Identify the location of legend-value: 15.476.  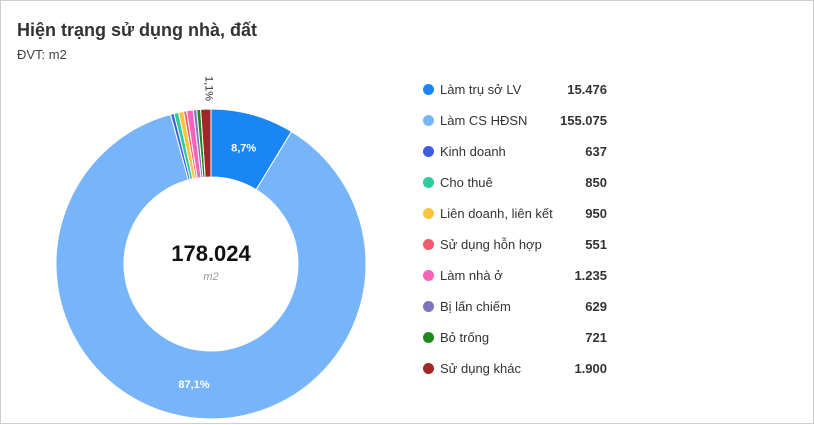
(587, 89).